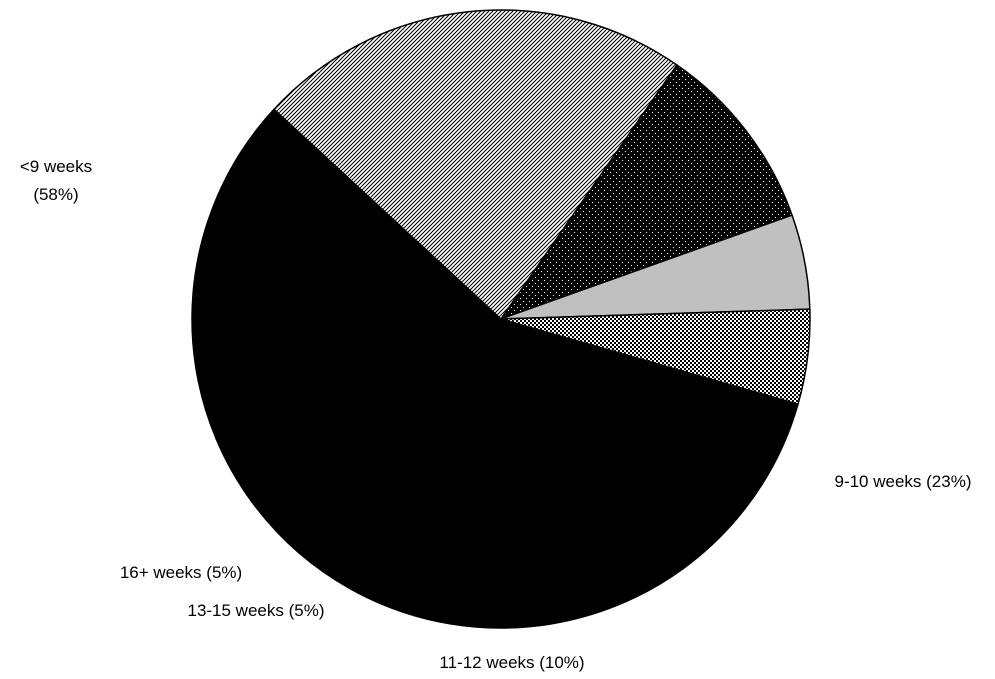 This screenshot has width=995, height=679. I want to click on slice-label-line: 16+ weeks (5%), so click(181, 572).